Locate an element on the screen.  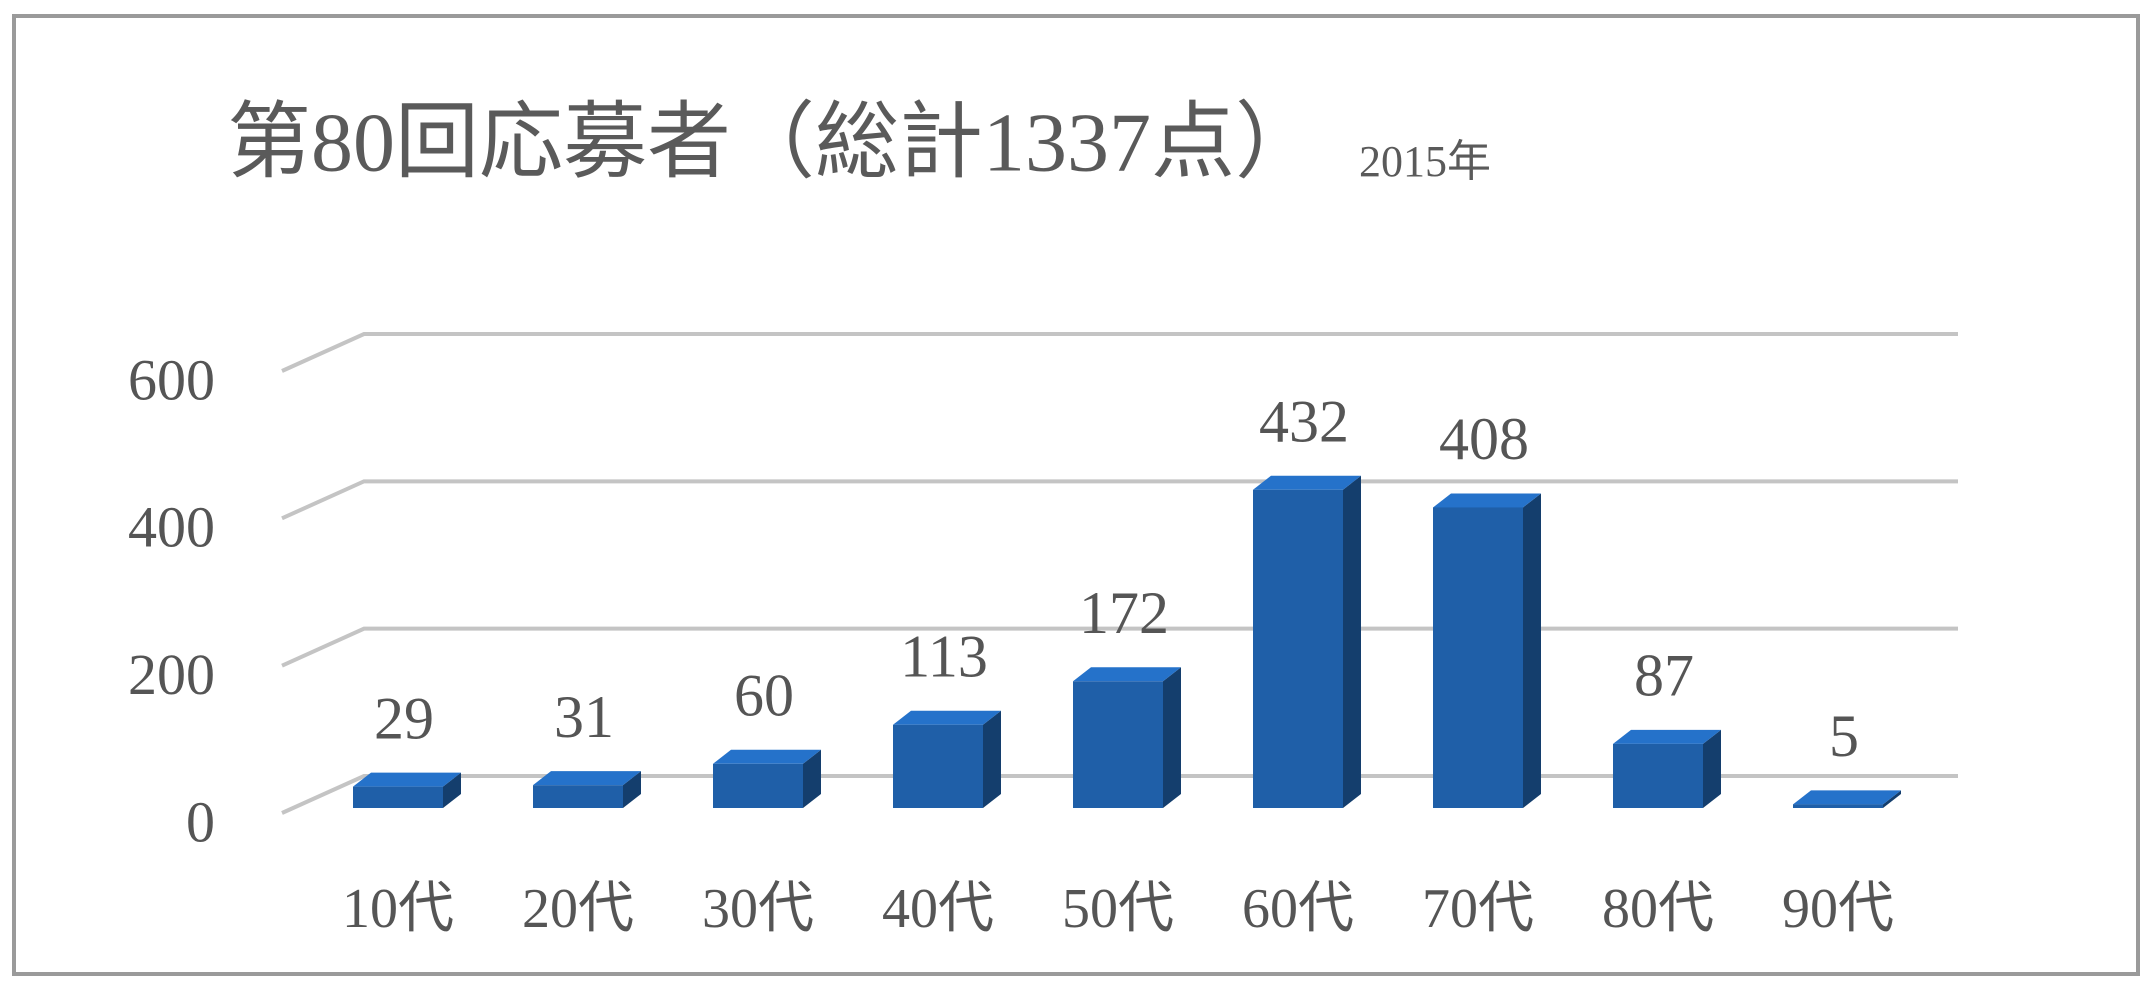
y-tick-label: 200 is located at coordinates (171, 674).